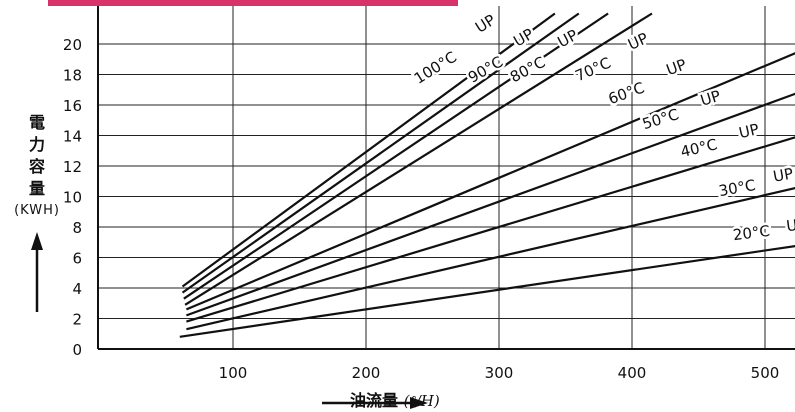 This screenshot has width=795, height=412. I want to click on x-tick-label: 400, so click(632, 373).